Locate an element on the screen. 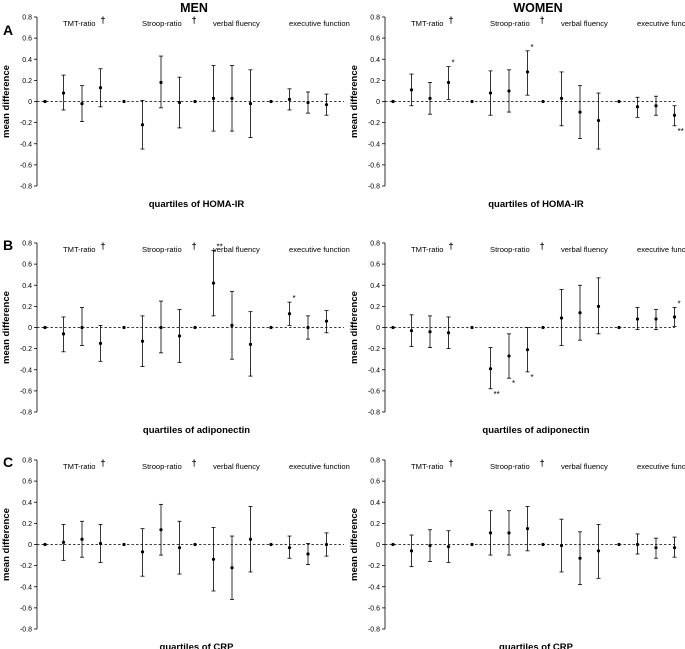 This screenshot has height=649, width=685. y-tick-label: 0.2 is located at coordinates (375, 81).